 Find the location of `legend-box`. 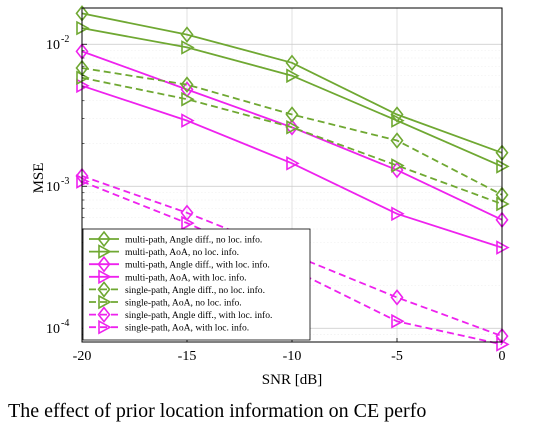

legend-box is located at coordinates (196, 284).